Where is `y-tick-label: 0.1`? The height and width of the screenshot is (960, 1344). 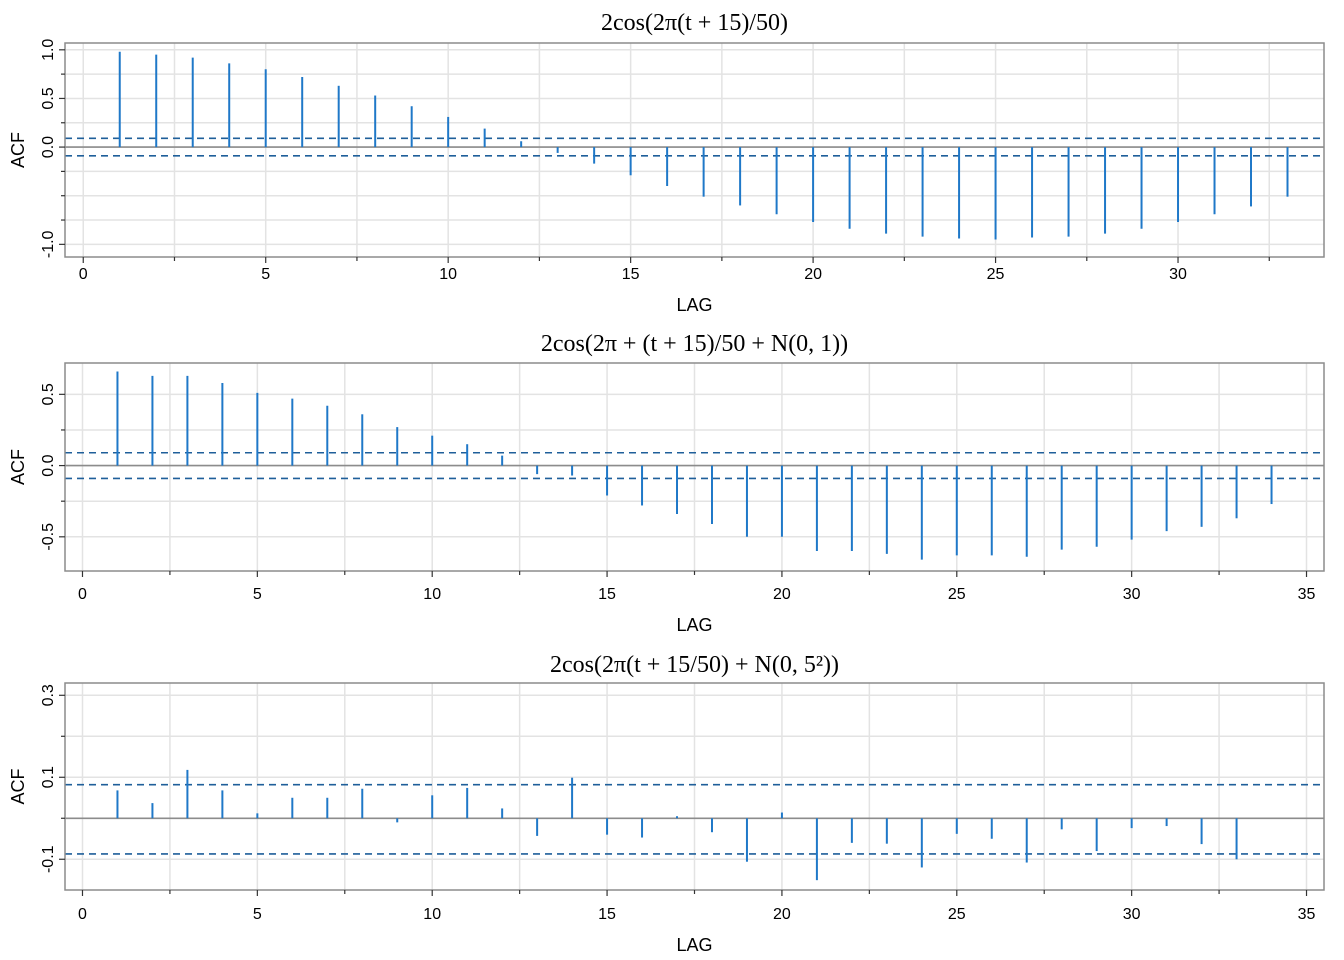 y-tick-label: 0.1 is located at coordinates (48, 777).